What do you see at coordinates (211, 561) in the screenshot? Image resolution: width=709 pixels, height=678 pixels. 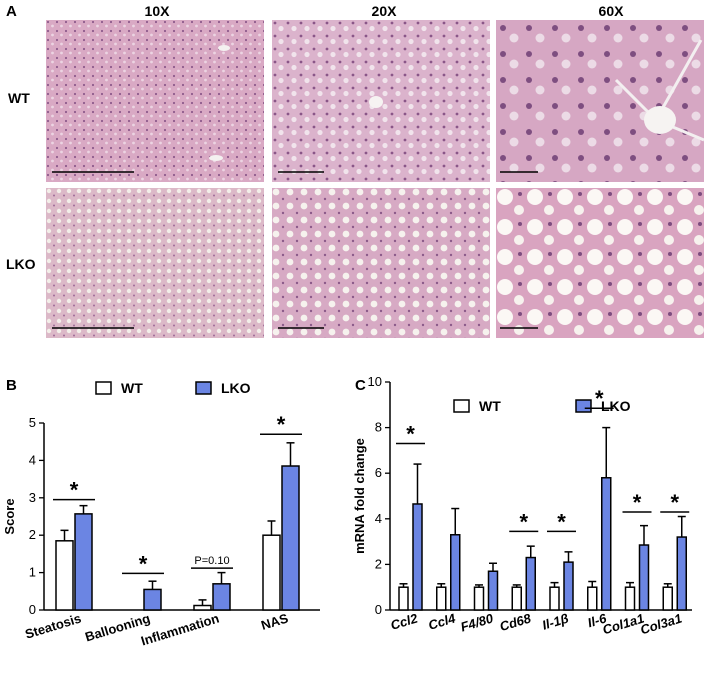 I see `significance-text: P=0.10` at bounding box center [211, 561].